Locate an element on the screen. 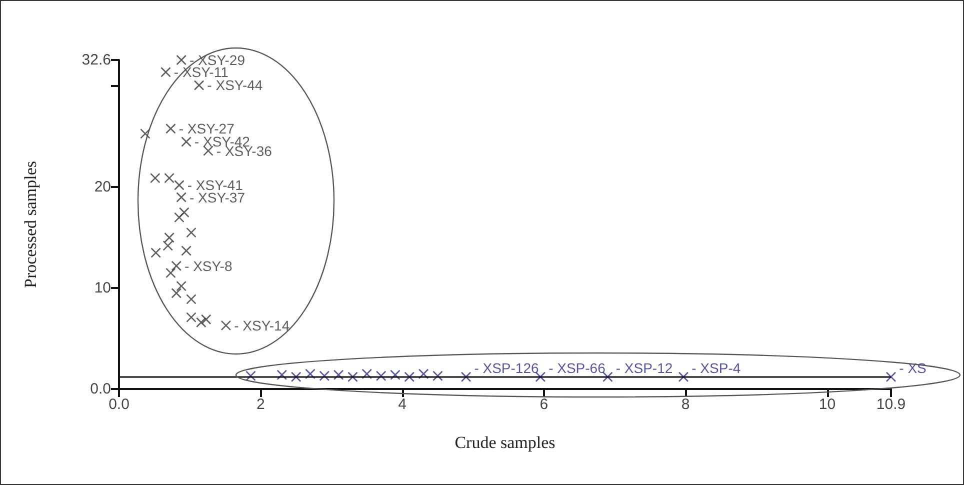  x-tick-label: 6 is located at coordinates (544, 404).